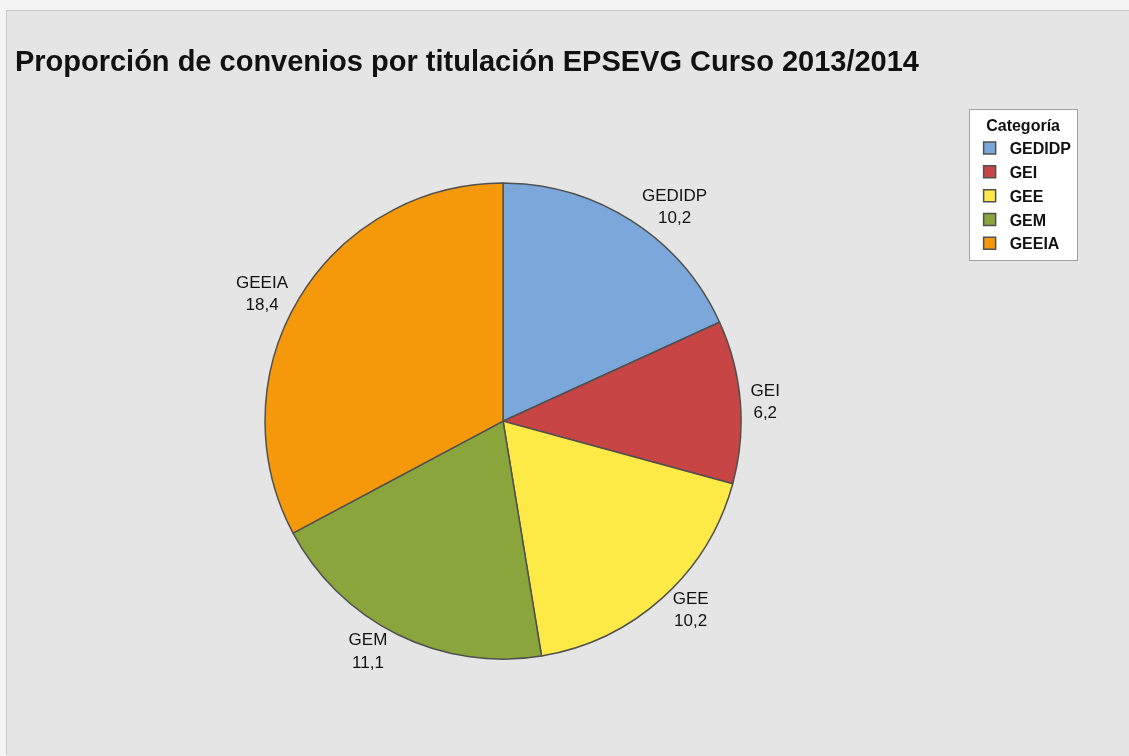 The width and height of the screenshot is (1129, 756). Describe the element at coordinates (1023, 126) in the screenshot. I see `legend-title: Categoría` at that location.